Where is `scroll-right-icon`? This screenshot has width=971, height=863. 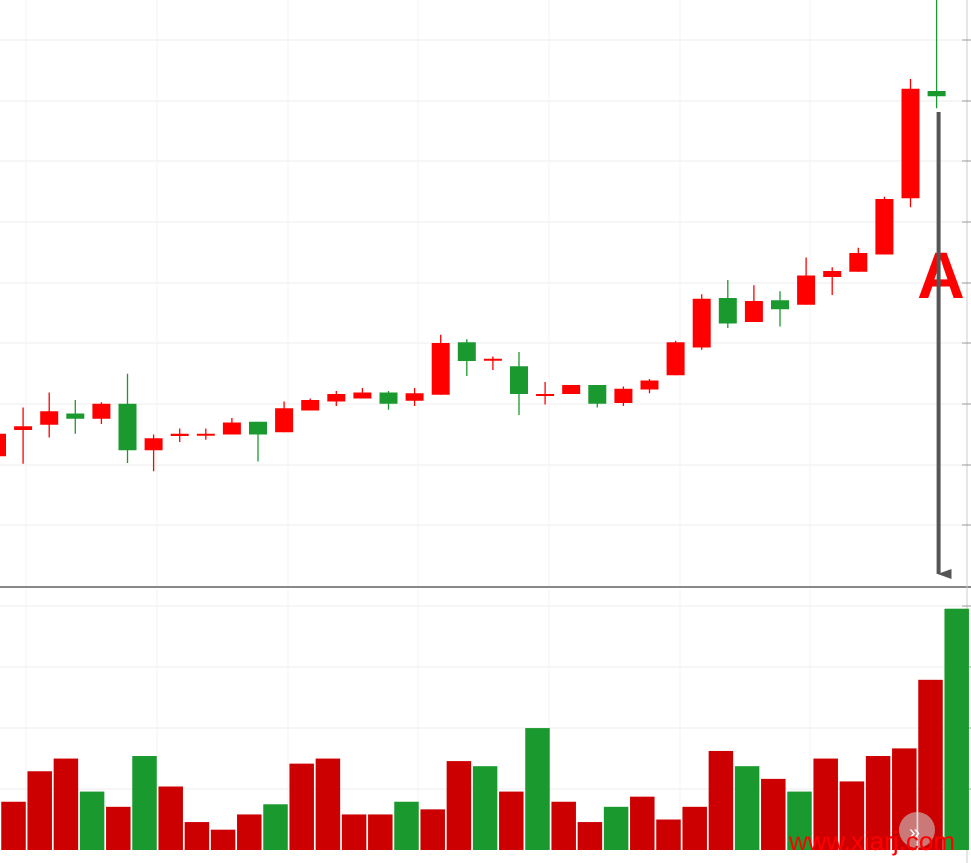 scroll-right-icon is located at coordinates (917, 830).